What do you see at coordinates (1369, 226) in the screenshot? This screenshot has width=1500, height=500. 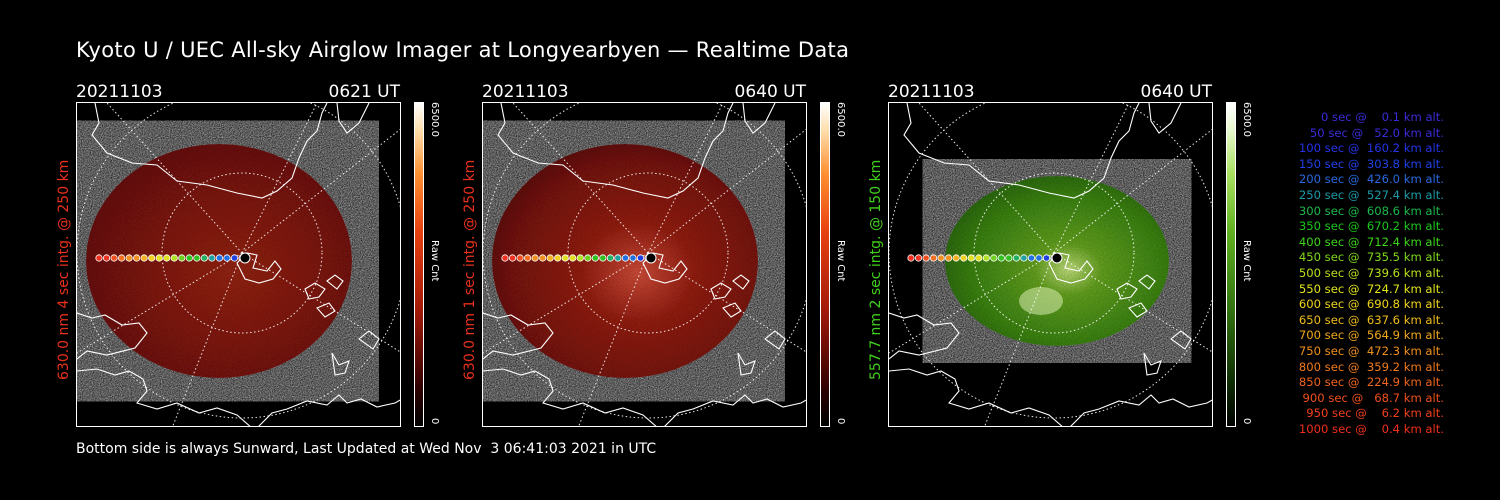 I see `legend-item: 350 sec @ 670.2 km alt.` at bounding box center [1369, 226].